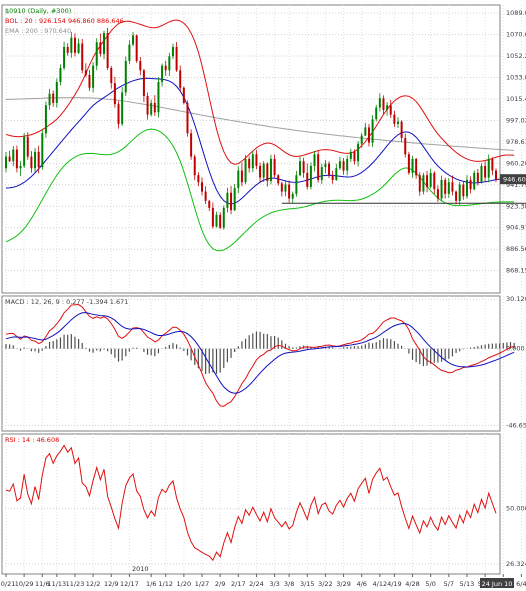  Describe the element at coordinates (238, 584) in the screenshot. I see `x-tick-label: 2/17` at that location.